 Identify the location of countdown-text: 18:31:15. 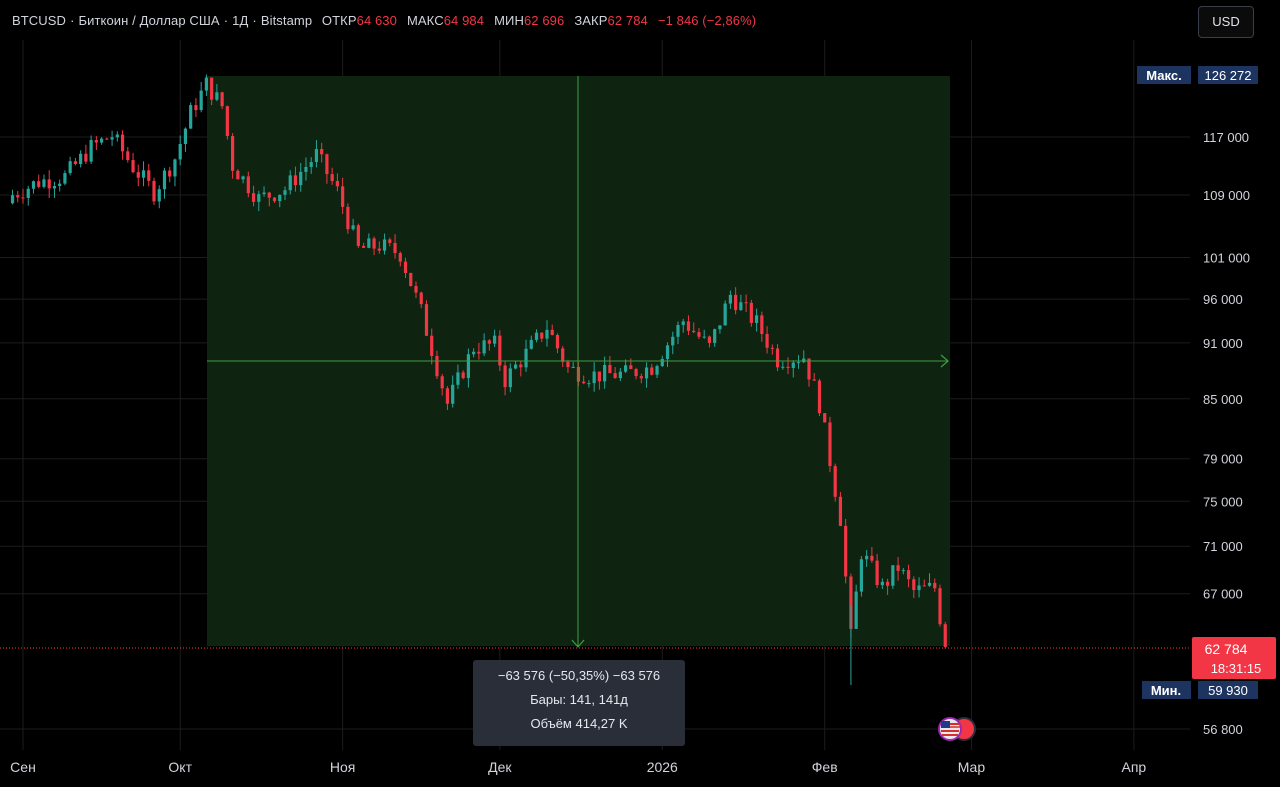
(1236, 668).